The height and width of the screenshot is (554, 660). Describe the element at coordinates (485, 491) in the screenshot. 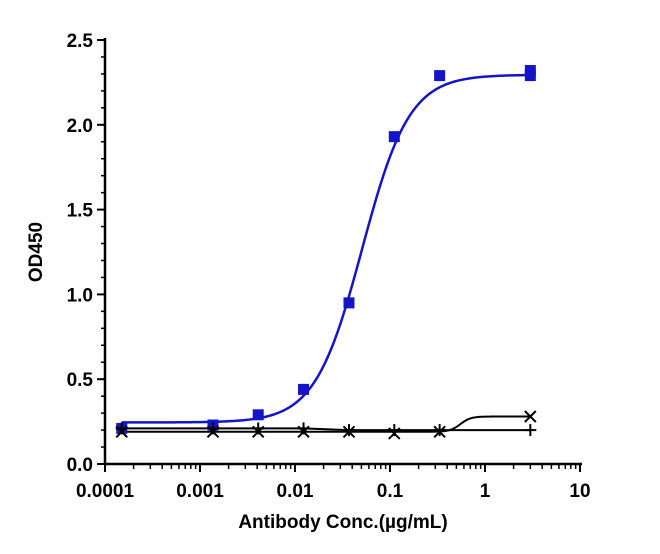

I see `x-tick-label: 1` at that location.